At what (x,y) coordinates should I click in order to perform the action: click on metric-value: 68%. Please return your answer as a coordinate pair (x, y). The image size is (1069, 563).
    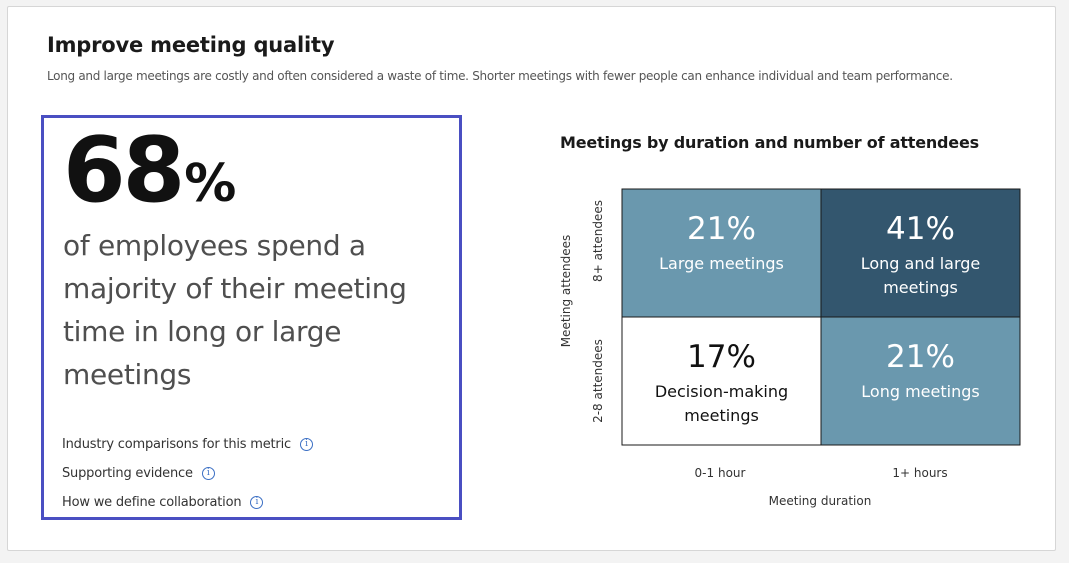
    Looking at the image, I should click on (149, 171).